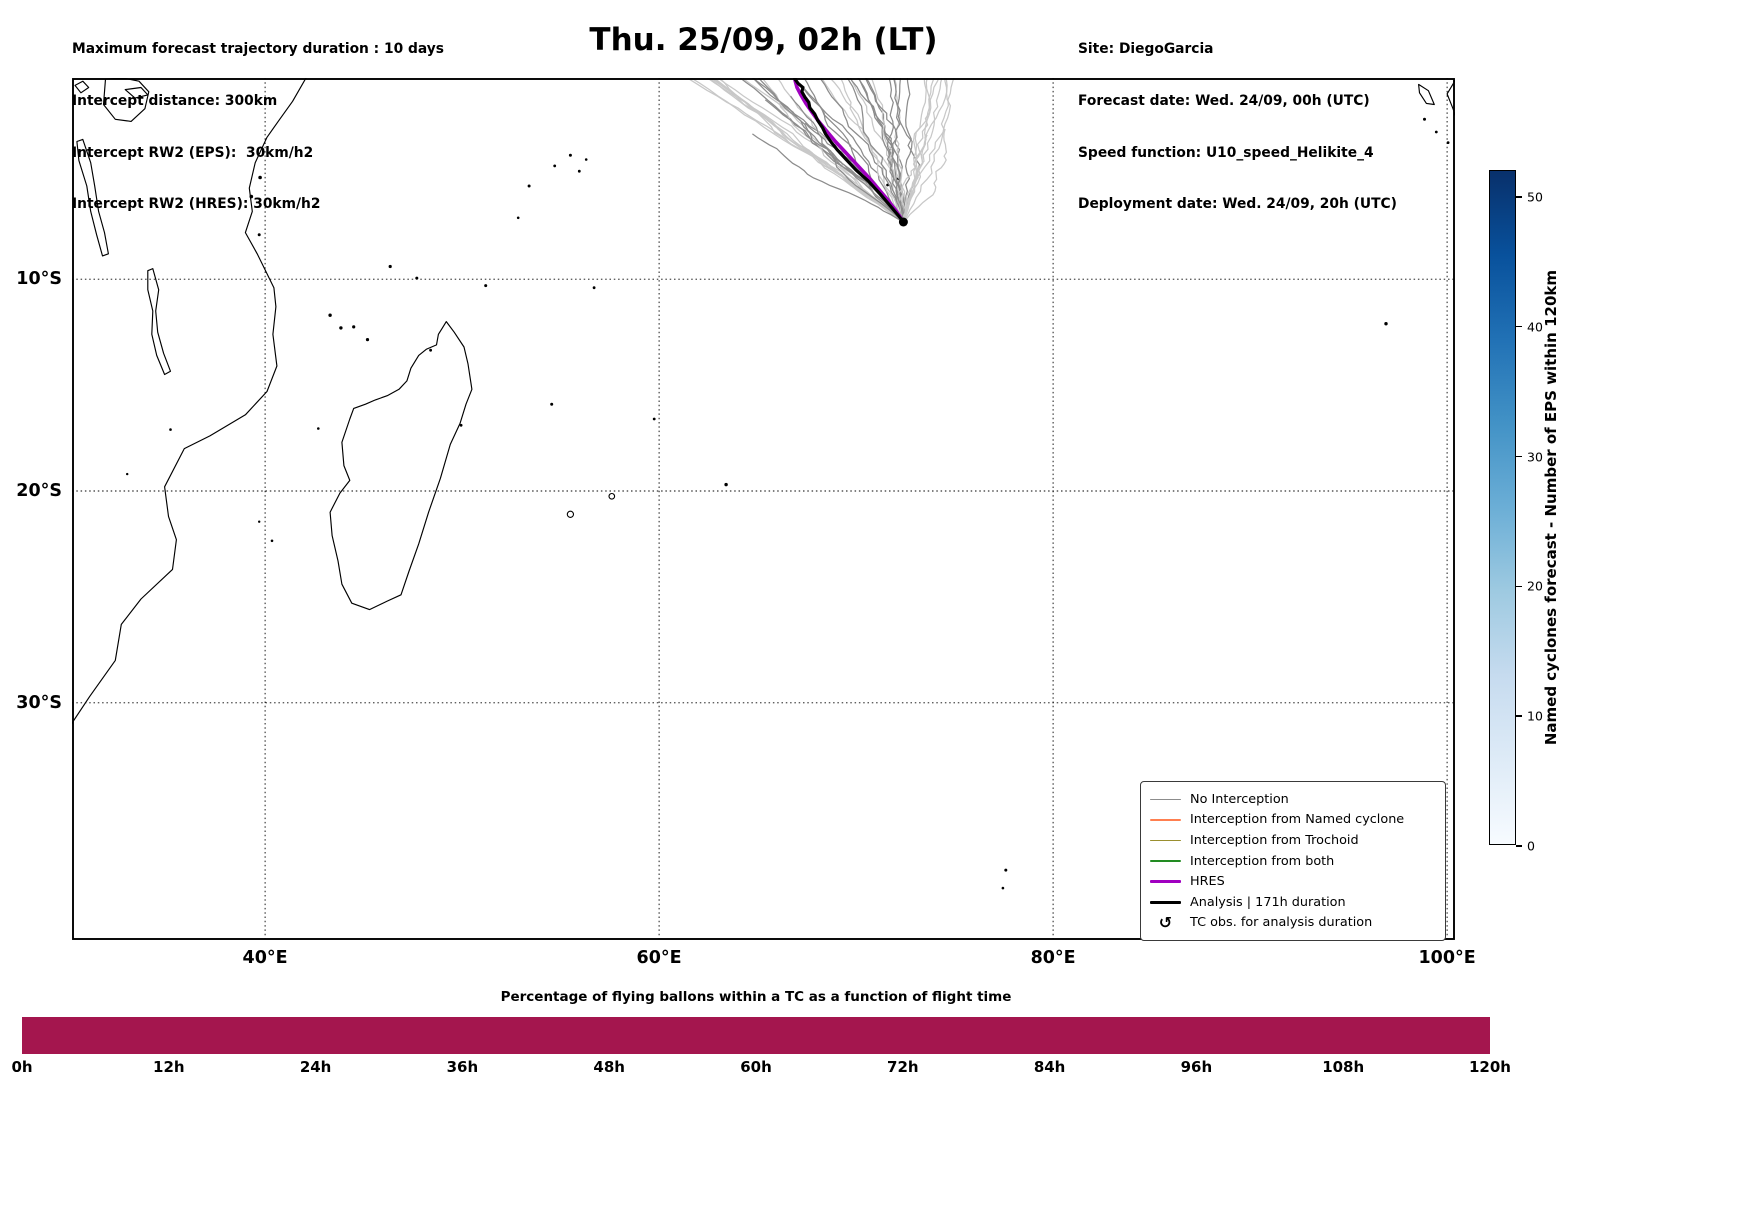 This screenshot has width=1752, height=1213. Describe the element at coordinates (1535, 457) in the screenshot. I see `colorbar-tick-label: 30` at that location.